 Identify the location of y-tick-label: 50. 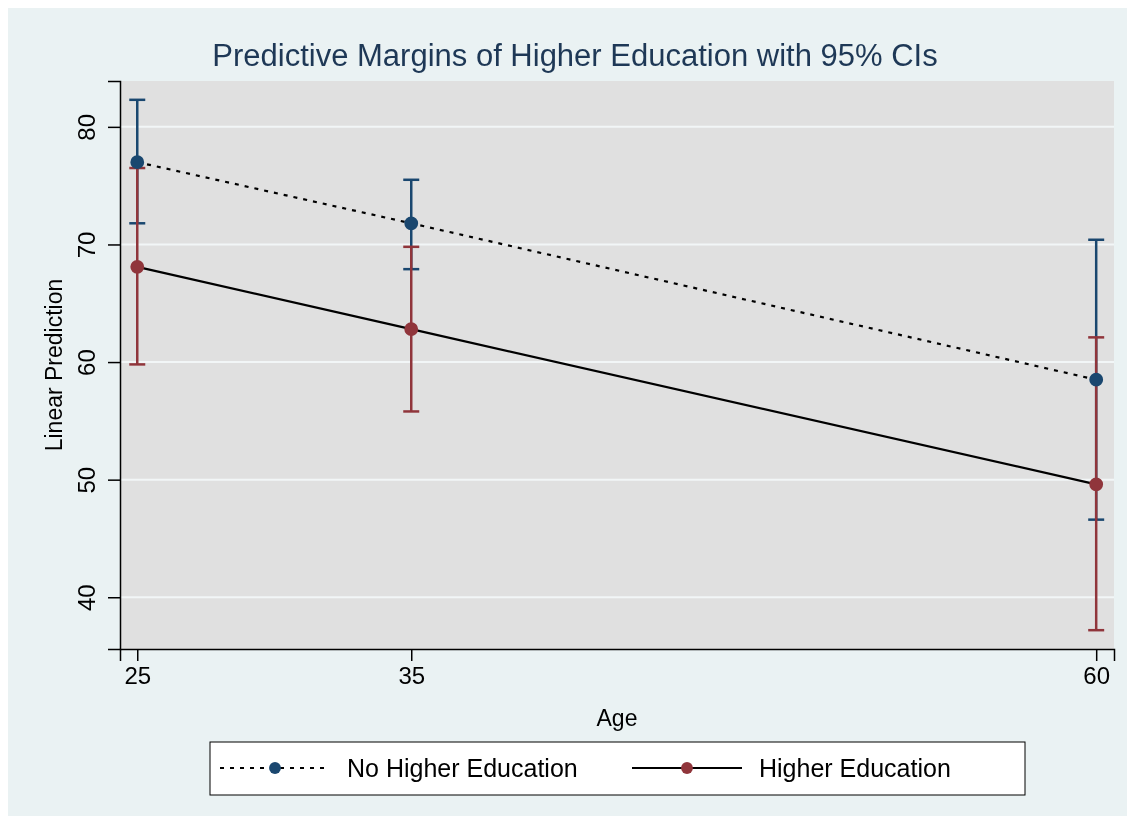
(86, 480).